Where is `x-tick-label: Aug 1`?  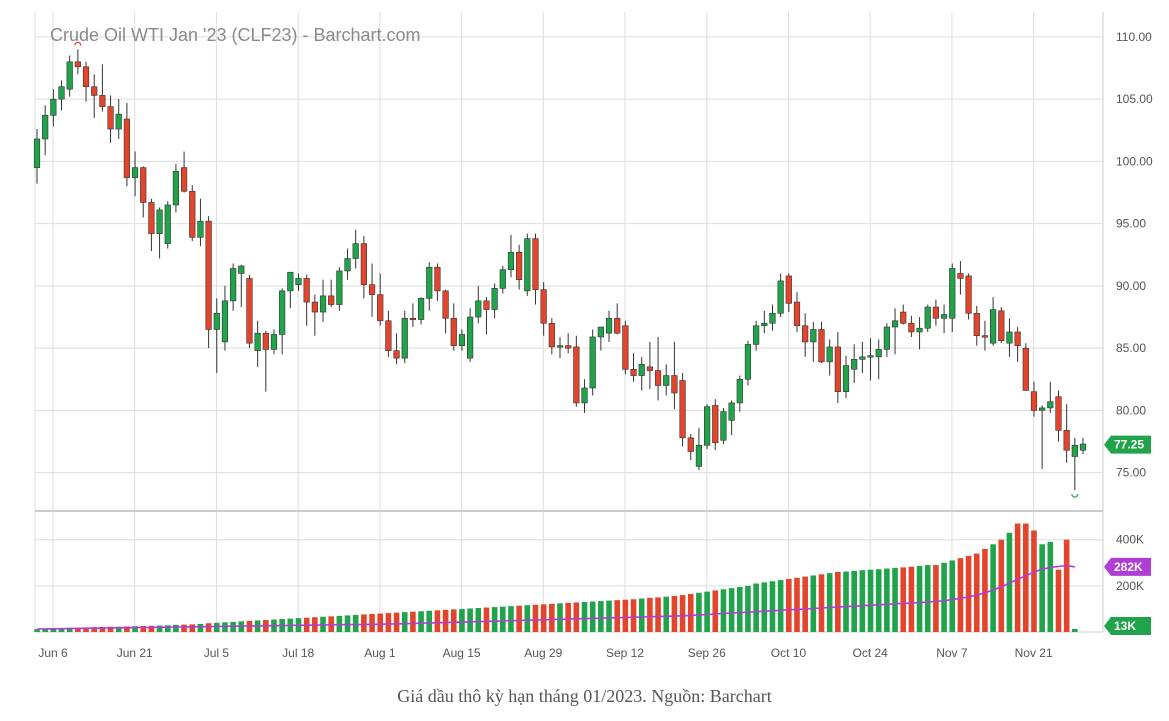 x-tick-label: Aug 1 is located at coordinates (380, 653).